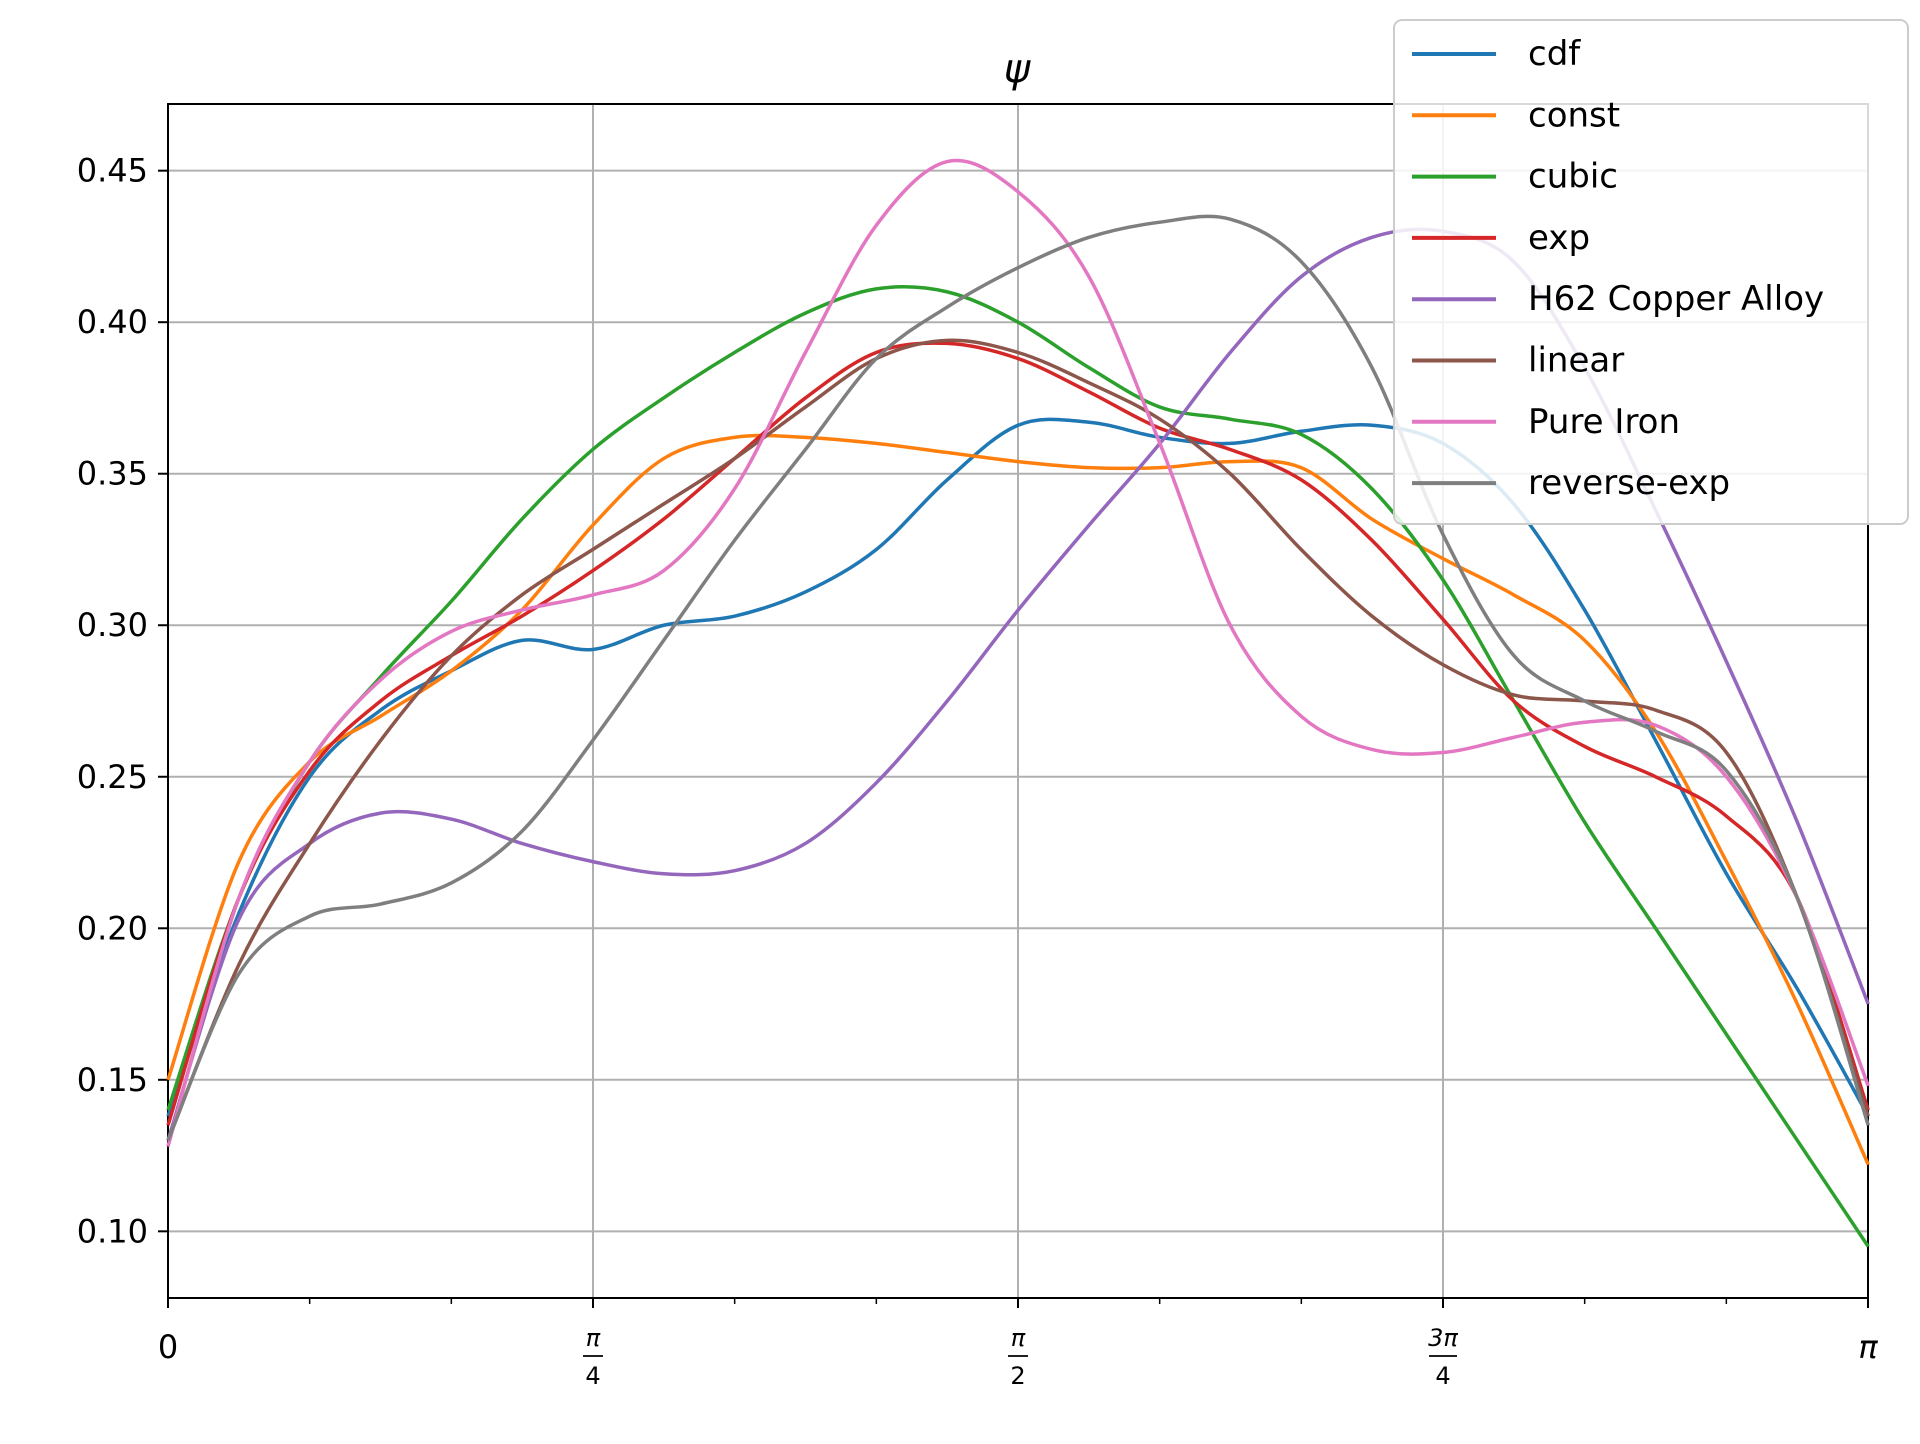 The image size is (1920, 1444). I want to click on x-tick-label: π, so click(1868, 1347).